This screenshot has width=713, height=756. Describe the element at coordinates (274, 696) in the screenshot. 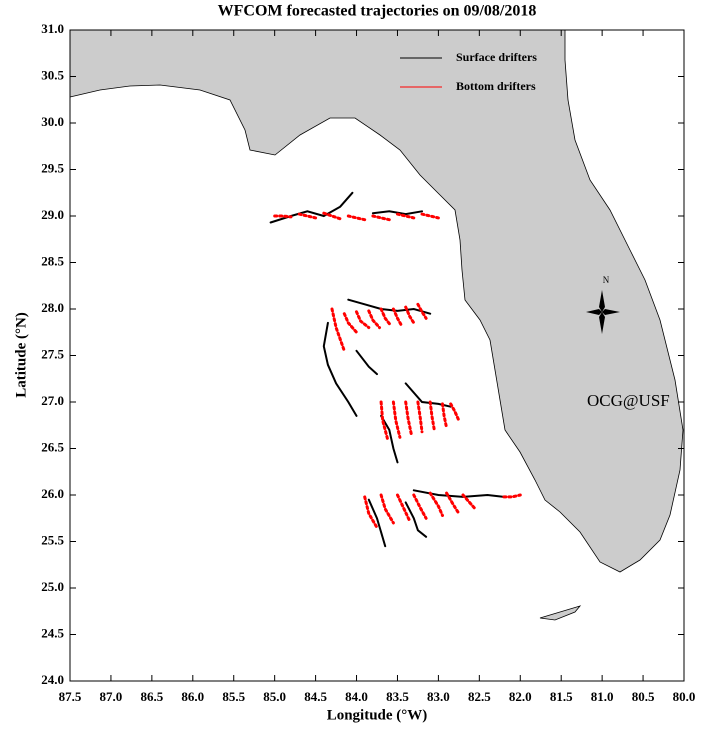

I see `x-tick-label: 85.0` at that location.